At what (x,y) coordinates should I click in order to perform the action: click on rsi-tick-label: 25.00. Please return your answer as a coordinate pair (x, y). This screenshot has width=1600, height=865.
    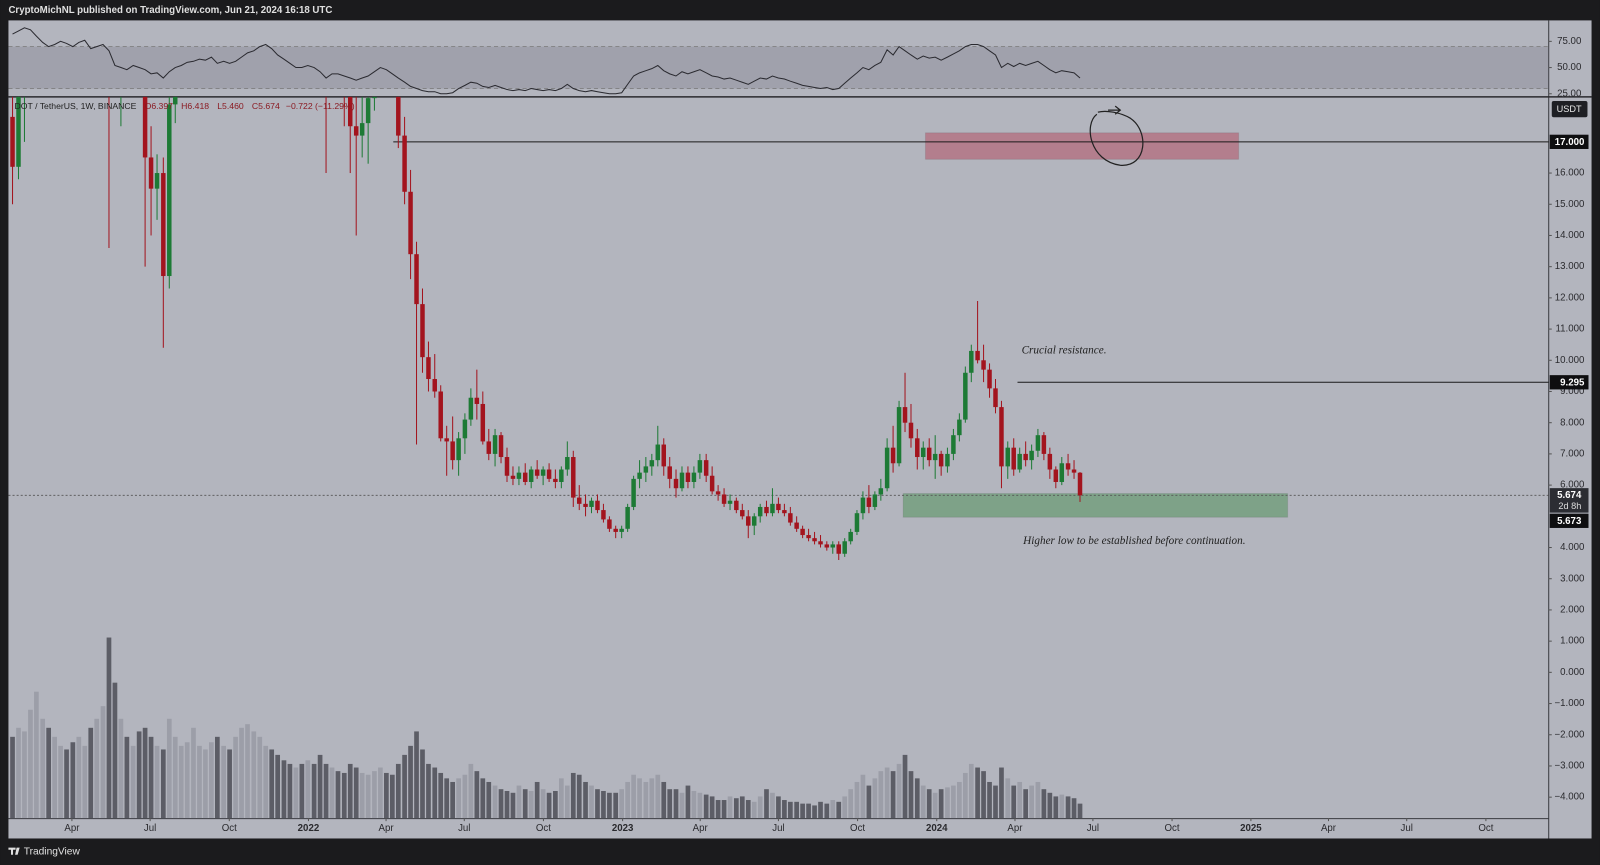
    Looking at the image, I should click on (1569, 93).